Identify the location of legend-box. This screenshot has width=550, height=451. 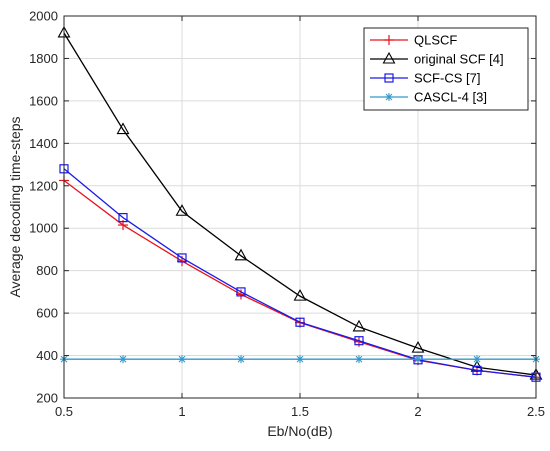
(446, 69).